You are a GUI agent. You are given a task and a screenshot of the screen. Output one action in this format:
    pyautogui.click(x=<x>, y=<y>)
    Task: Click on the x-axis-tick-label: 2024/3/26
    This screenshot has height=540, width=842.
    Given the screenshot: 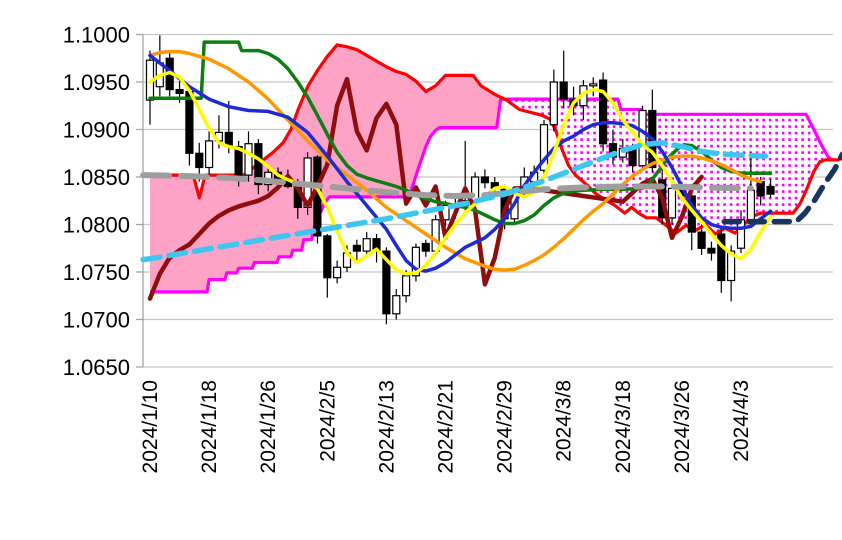 What is the action you would take?
    pyautogui.click(x=682, y=426)
    